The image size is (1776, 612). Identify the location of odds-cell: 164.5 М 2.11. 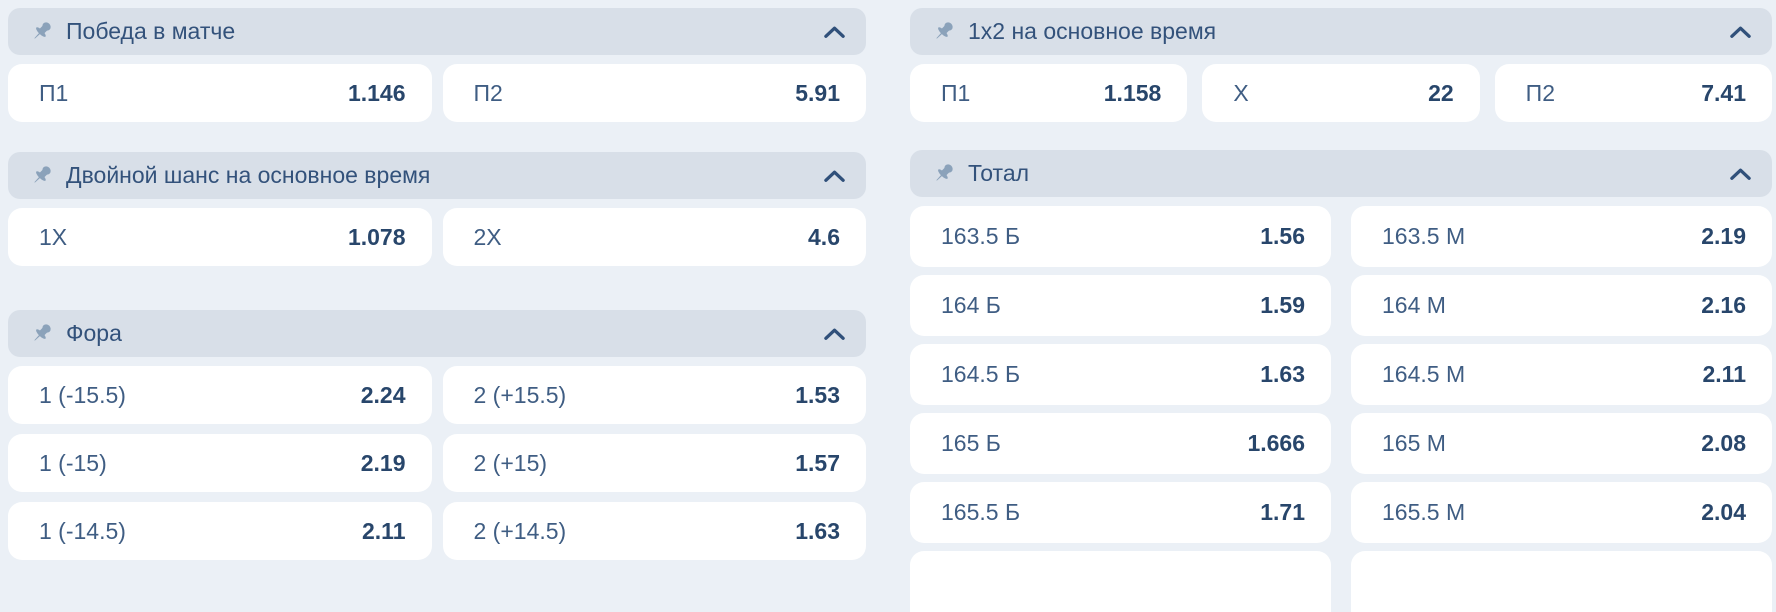
(1561, 374).